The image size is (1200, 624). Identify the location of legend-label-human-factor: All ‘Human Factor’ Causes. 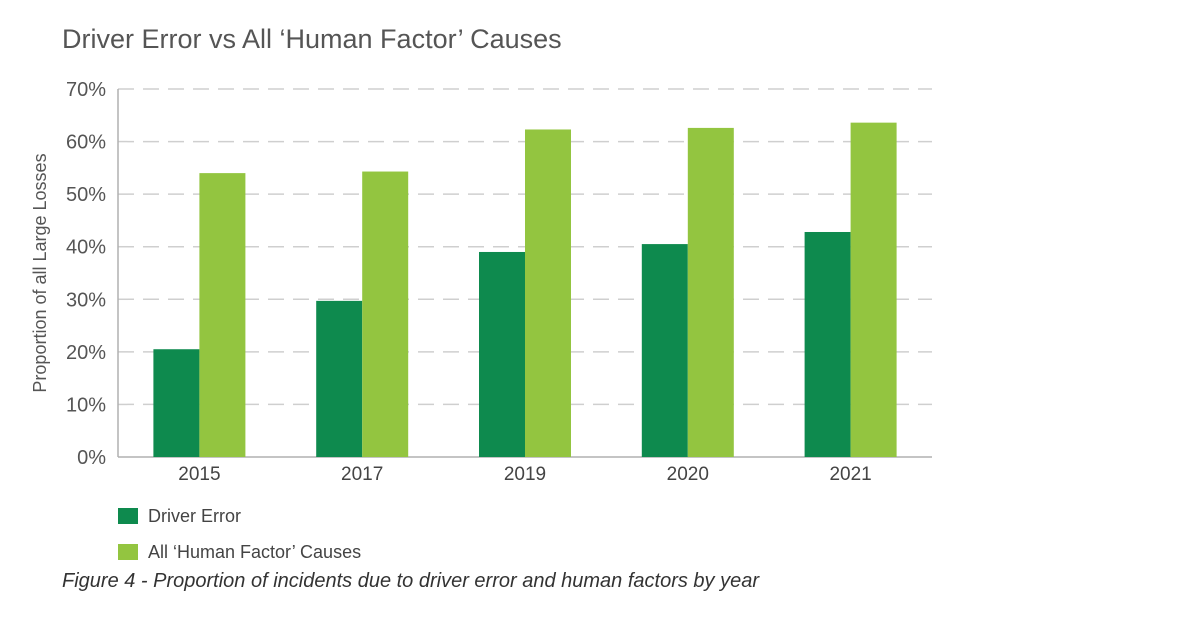
(255, 551).